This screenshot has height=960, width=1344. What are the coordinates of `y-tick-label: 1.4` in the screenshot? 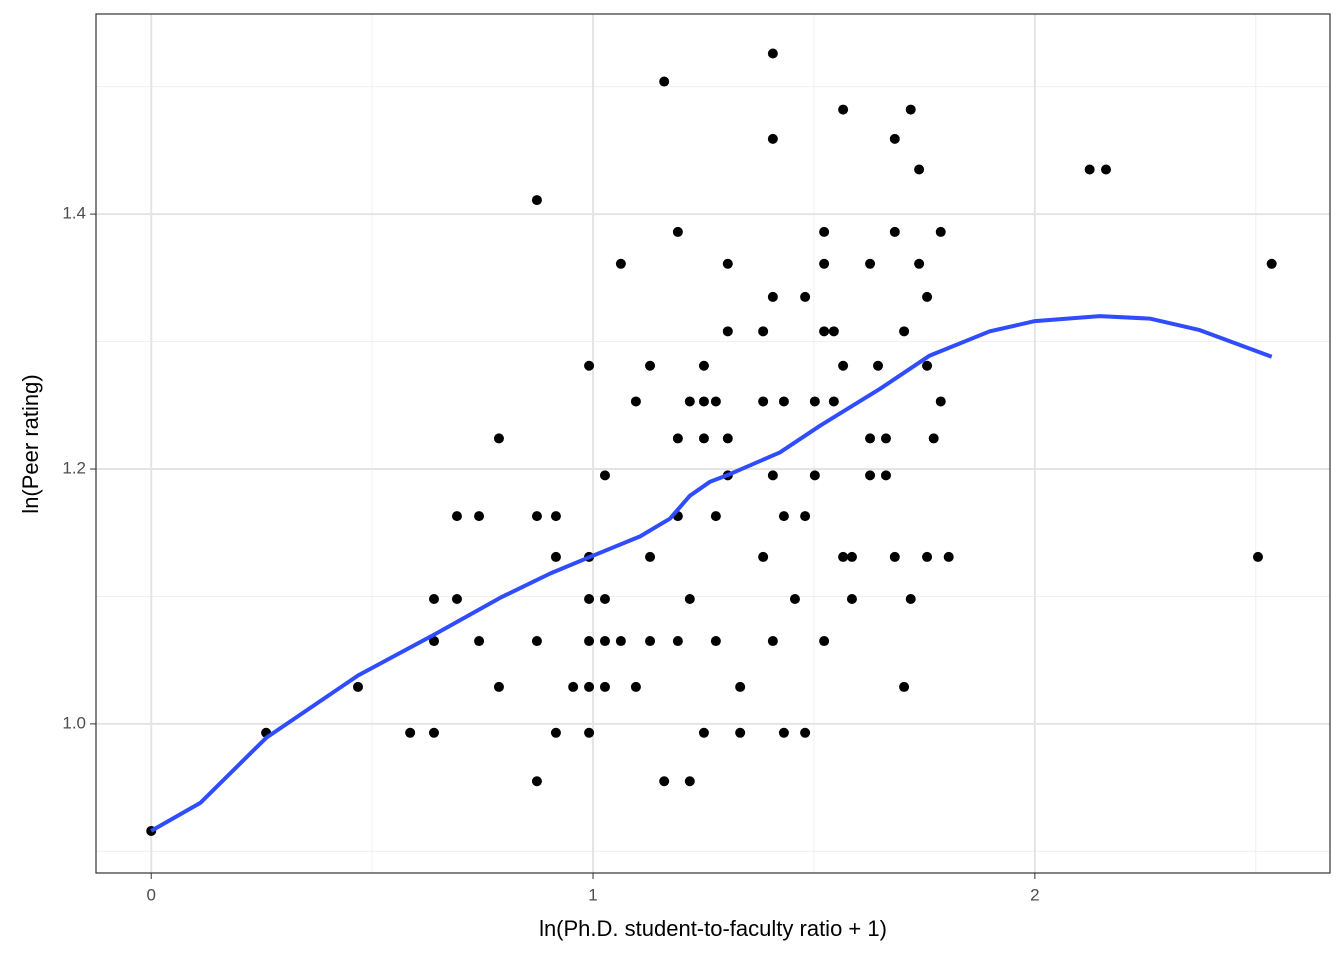 It's located at (74, 213).